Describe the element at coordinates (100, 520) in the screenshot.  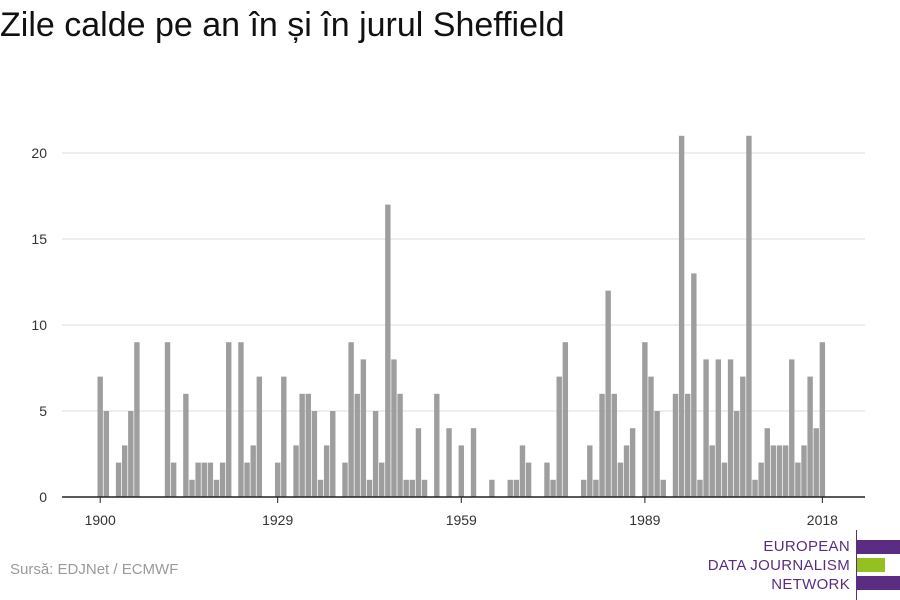
I see `x-tick-label: 1900` at that location.